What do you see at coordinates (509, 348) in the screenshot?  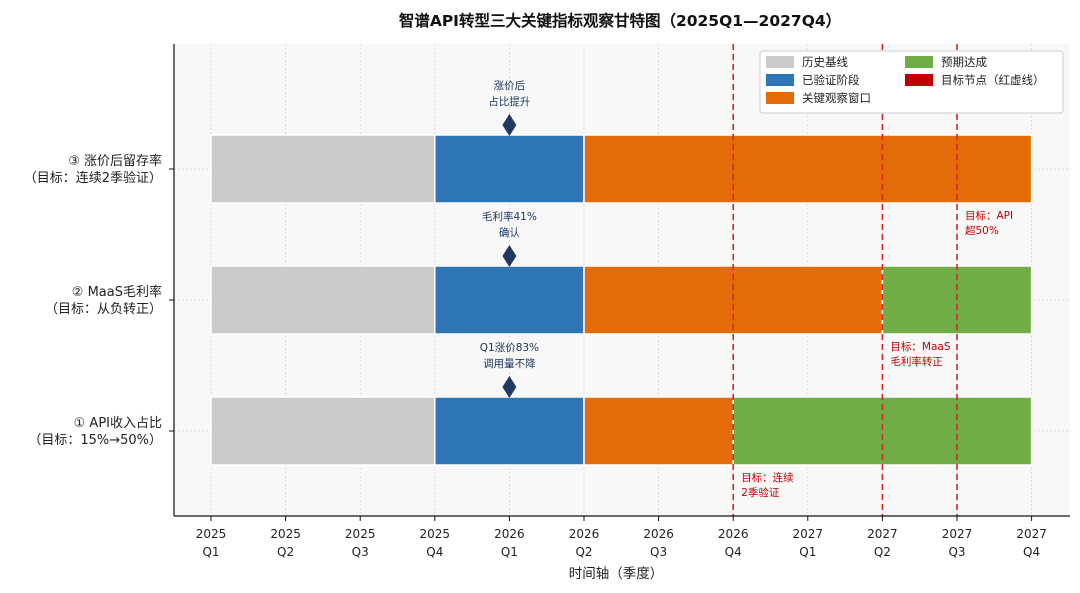 I see `milestone-label: Q1涨价83%` at bounding box center [509, 348].